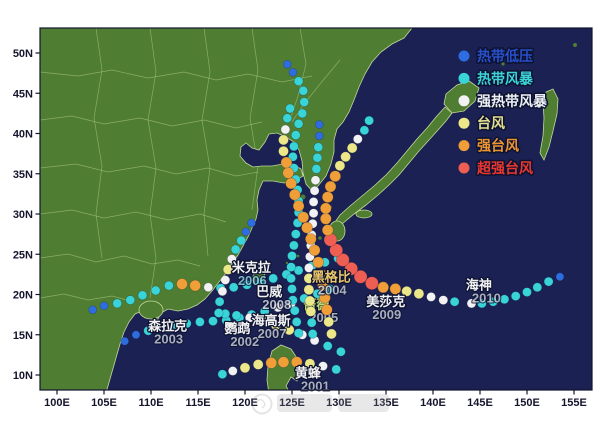 The height and width of the screenshot is (423, 600). What do you see at coordinates (505, 56) in the screenshot?
I see `legend-label: 热带低压` at bounding box center [505, 56].